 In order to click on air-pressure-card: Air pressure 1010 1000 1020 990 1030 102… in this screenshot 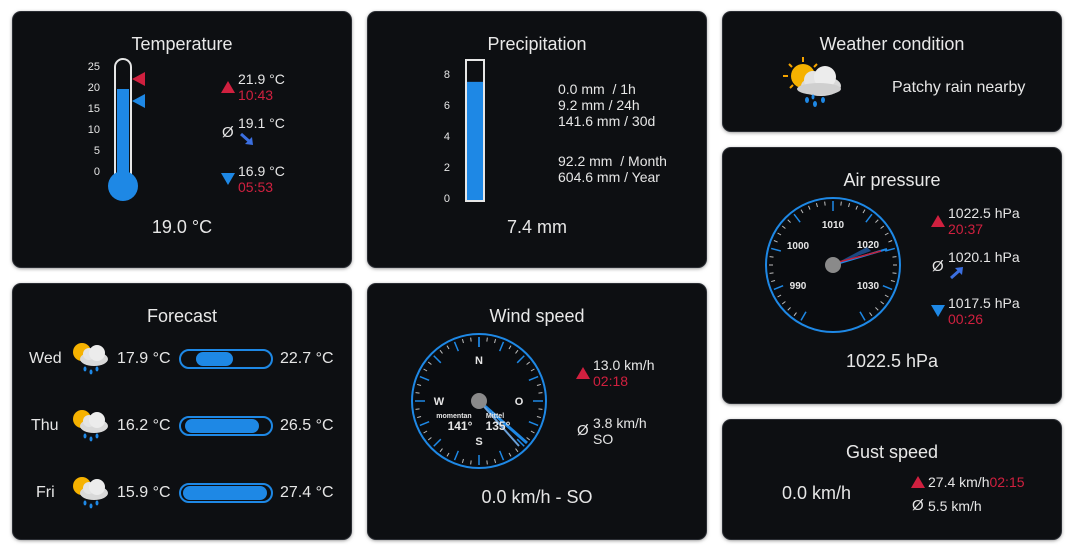, I will do `click(892, 275)`.